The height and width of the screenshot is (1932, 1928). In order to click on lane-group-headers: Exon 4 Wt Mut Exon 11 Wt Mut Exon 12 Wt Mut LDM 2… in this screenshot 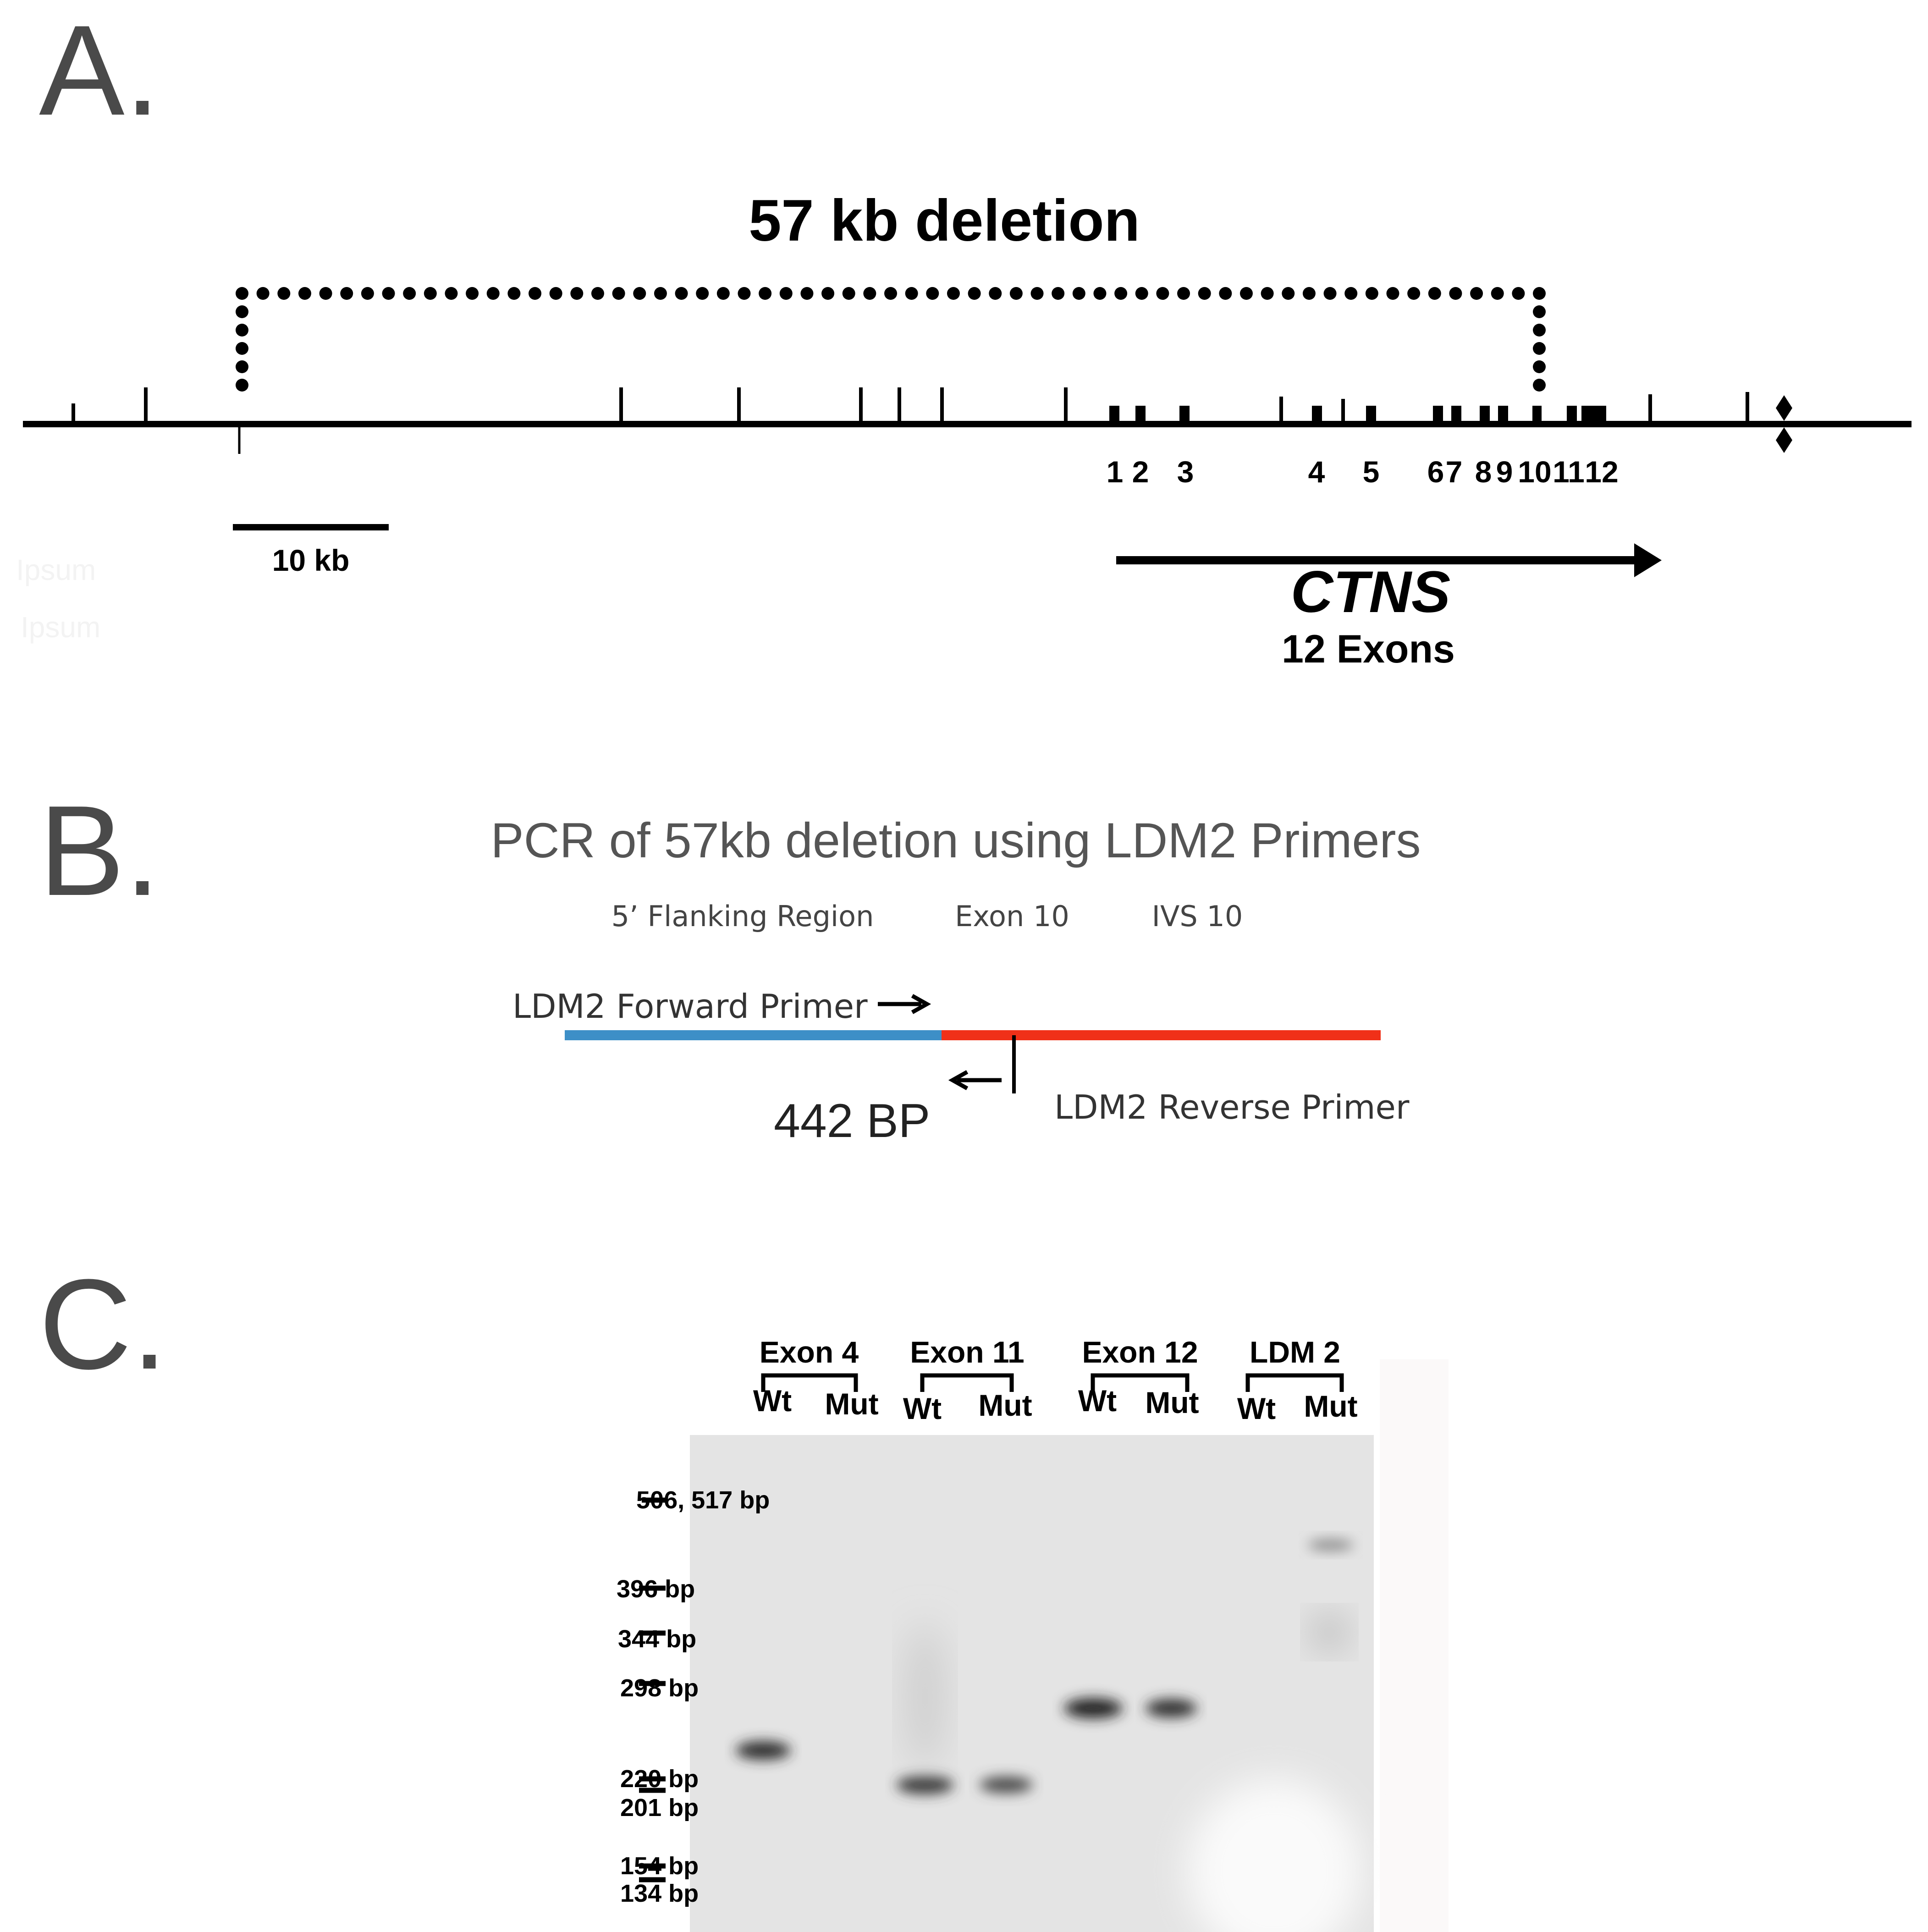, I will do `click(1055, 1380)`.